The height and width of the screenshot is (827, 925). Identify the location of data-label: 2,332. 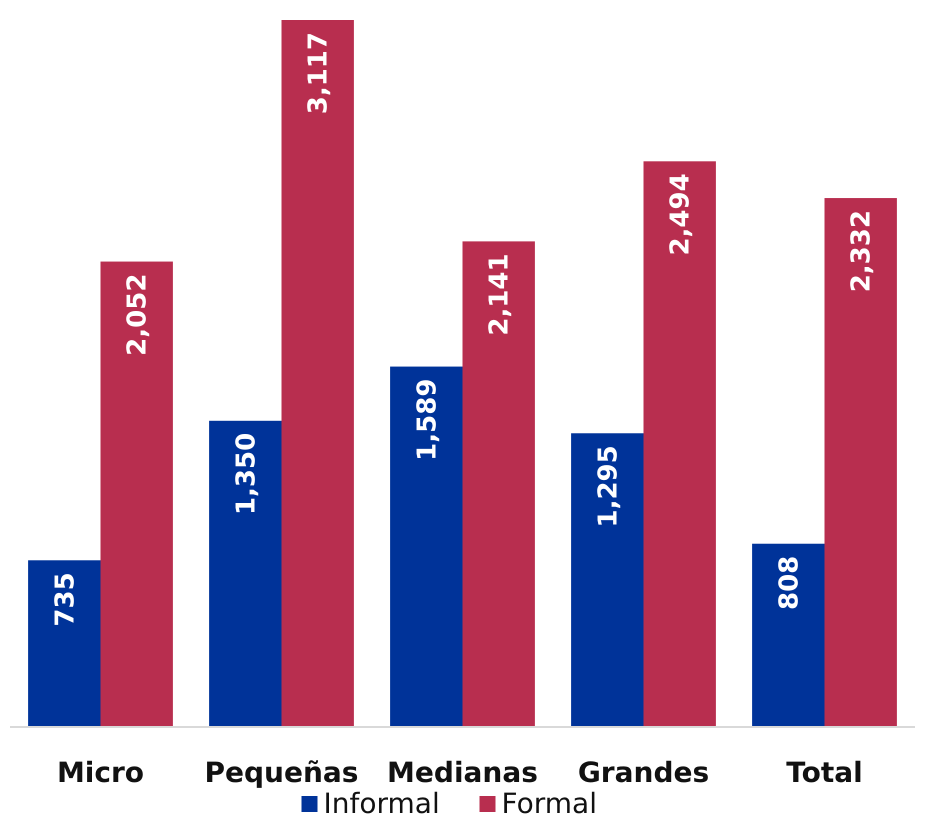
(861, 251).